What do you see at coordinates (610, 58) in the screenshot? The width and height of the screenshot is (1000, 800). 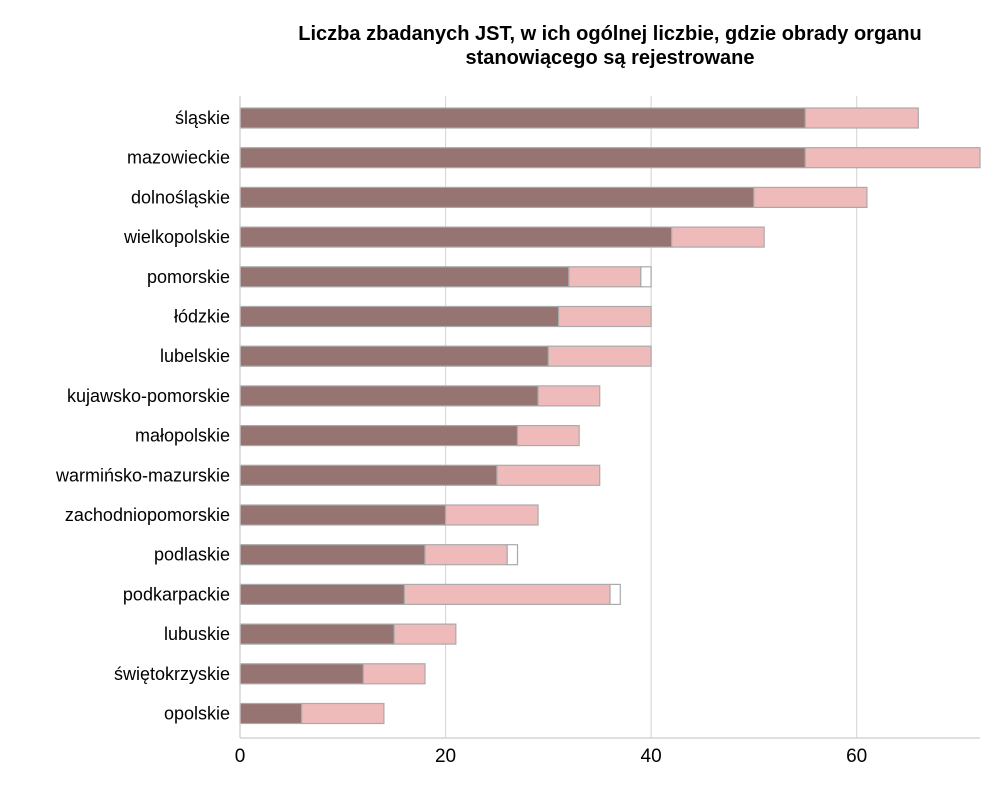 I see `chart-title-line-2: stanowiącego są rejestrowane` at bounding box center [610, 58].